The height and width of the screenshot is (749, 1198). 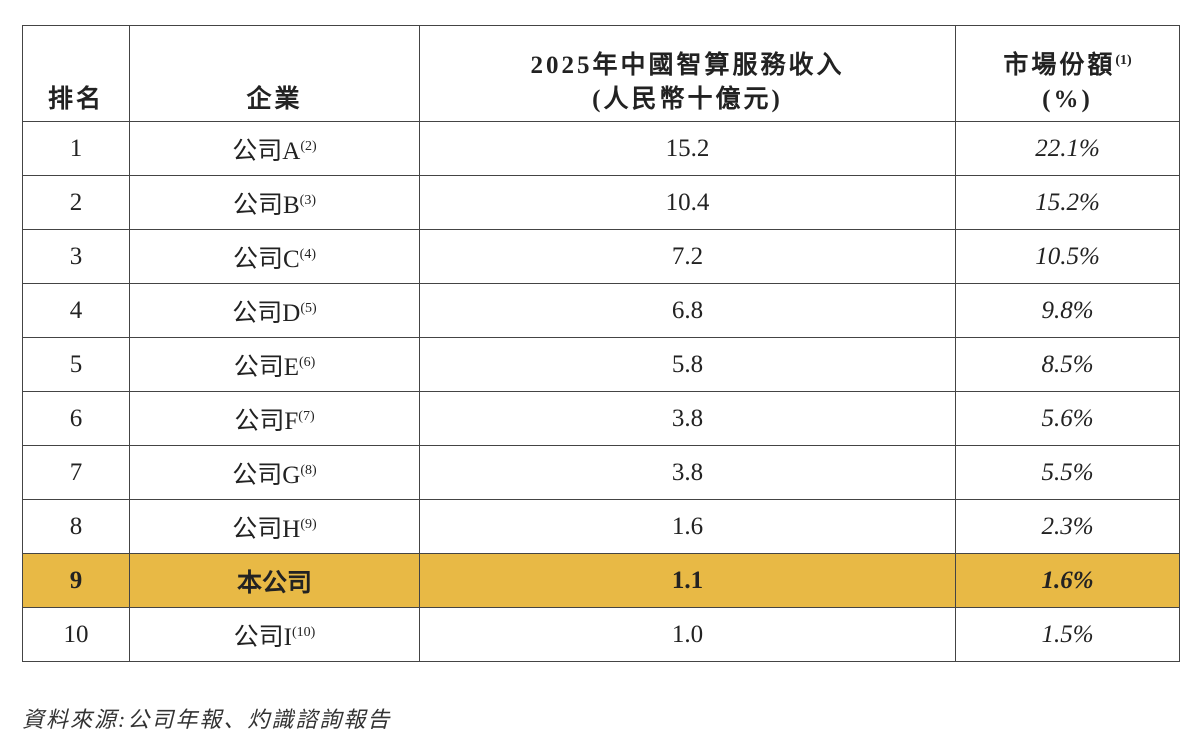 I want to click on share-cell: 1.6%, so click(x=1067, y=580).